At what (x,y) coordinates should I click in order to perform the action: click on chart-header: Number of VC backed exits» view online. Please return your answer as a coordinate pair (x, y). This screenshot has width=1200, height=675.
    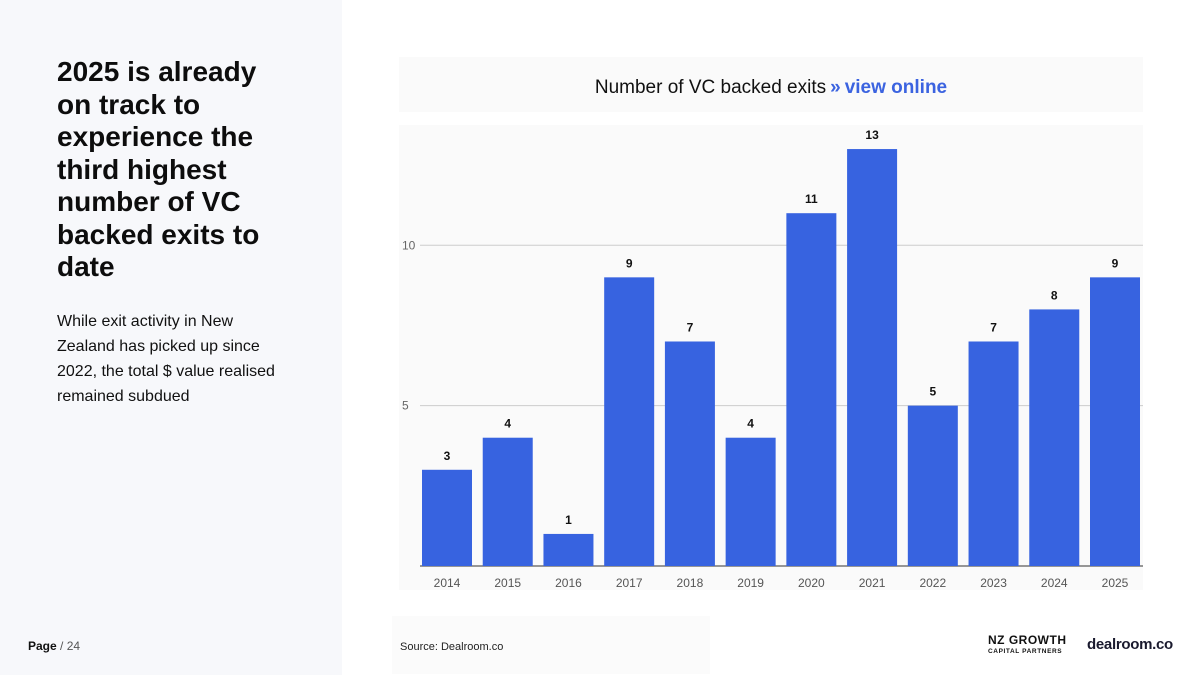
    Looking at the image, I should click on (771, 60).